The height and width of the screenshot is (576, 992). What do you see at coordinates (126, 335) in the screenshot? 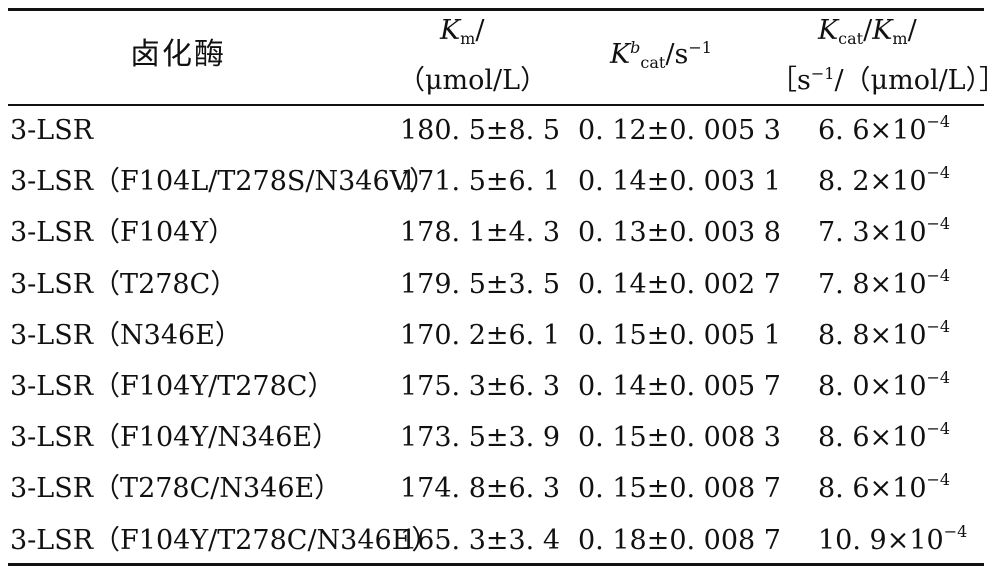
I see `cell-enzyme: 3-LSR（N346E）` at bounding box center [126, 335].